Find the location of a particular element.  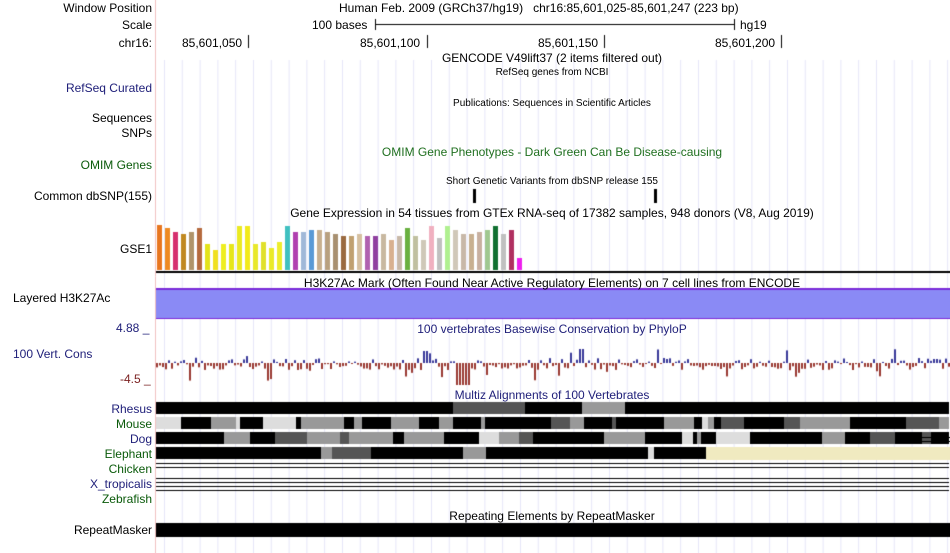

cons-track-label: 100 Vert. Cons is located at coordinates (53, 354).